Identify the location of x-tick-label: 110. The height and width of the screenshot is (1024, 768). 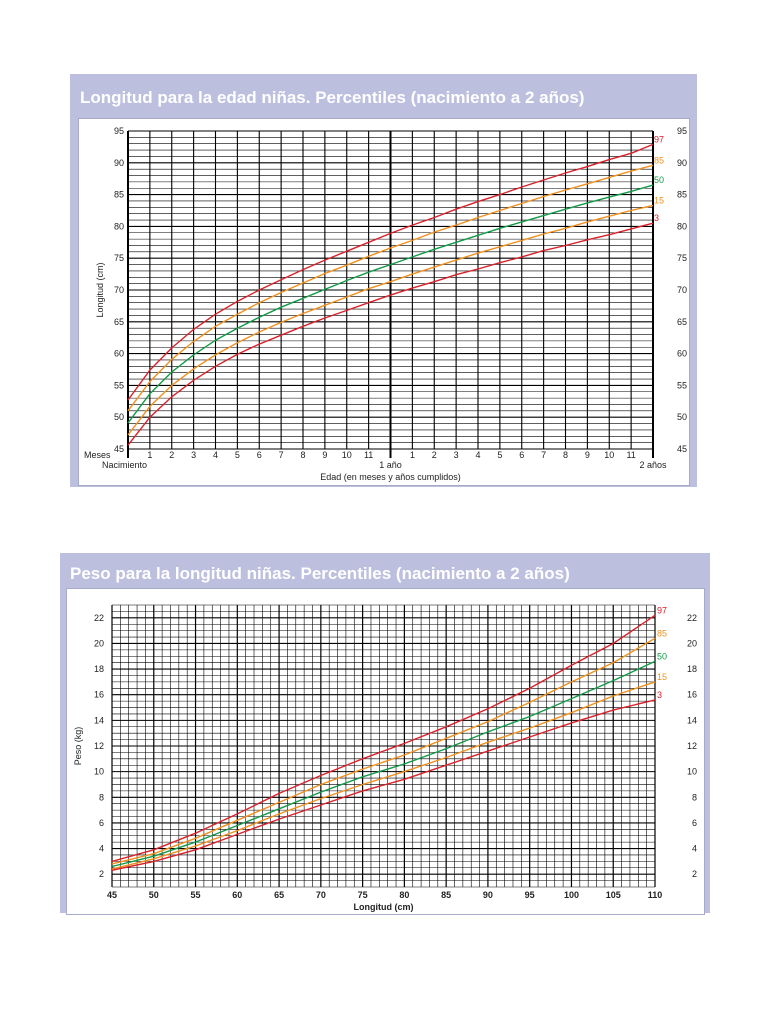
(655, 895).